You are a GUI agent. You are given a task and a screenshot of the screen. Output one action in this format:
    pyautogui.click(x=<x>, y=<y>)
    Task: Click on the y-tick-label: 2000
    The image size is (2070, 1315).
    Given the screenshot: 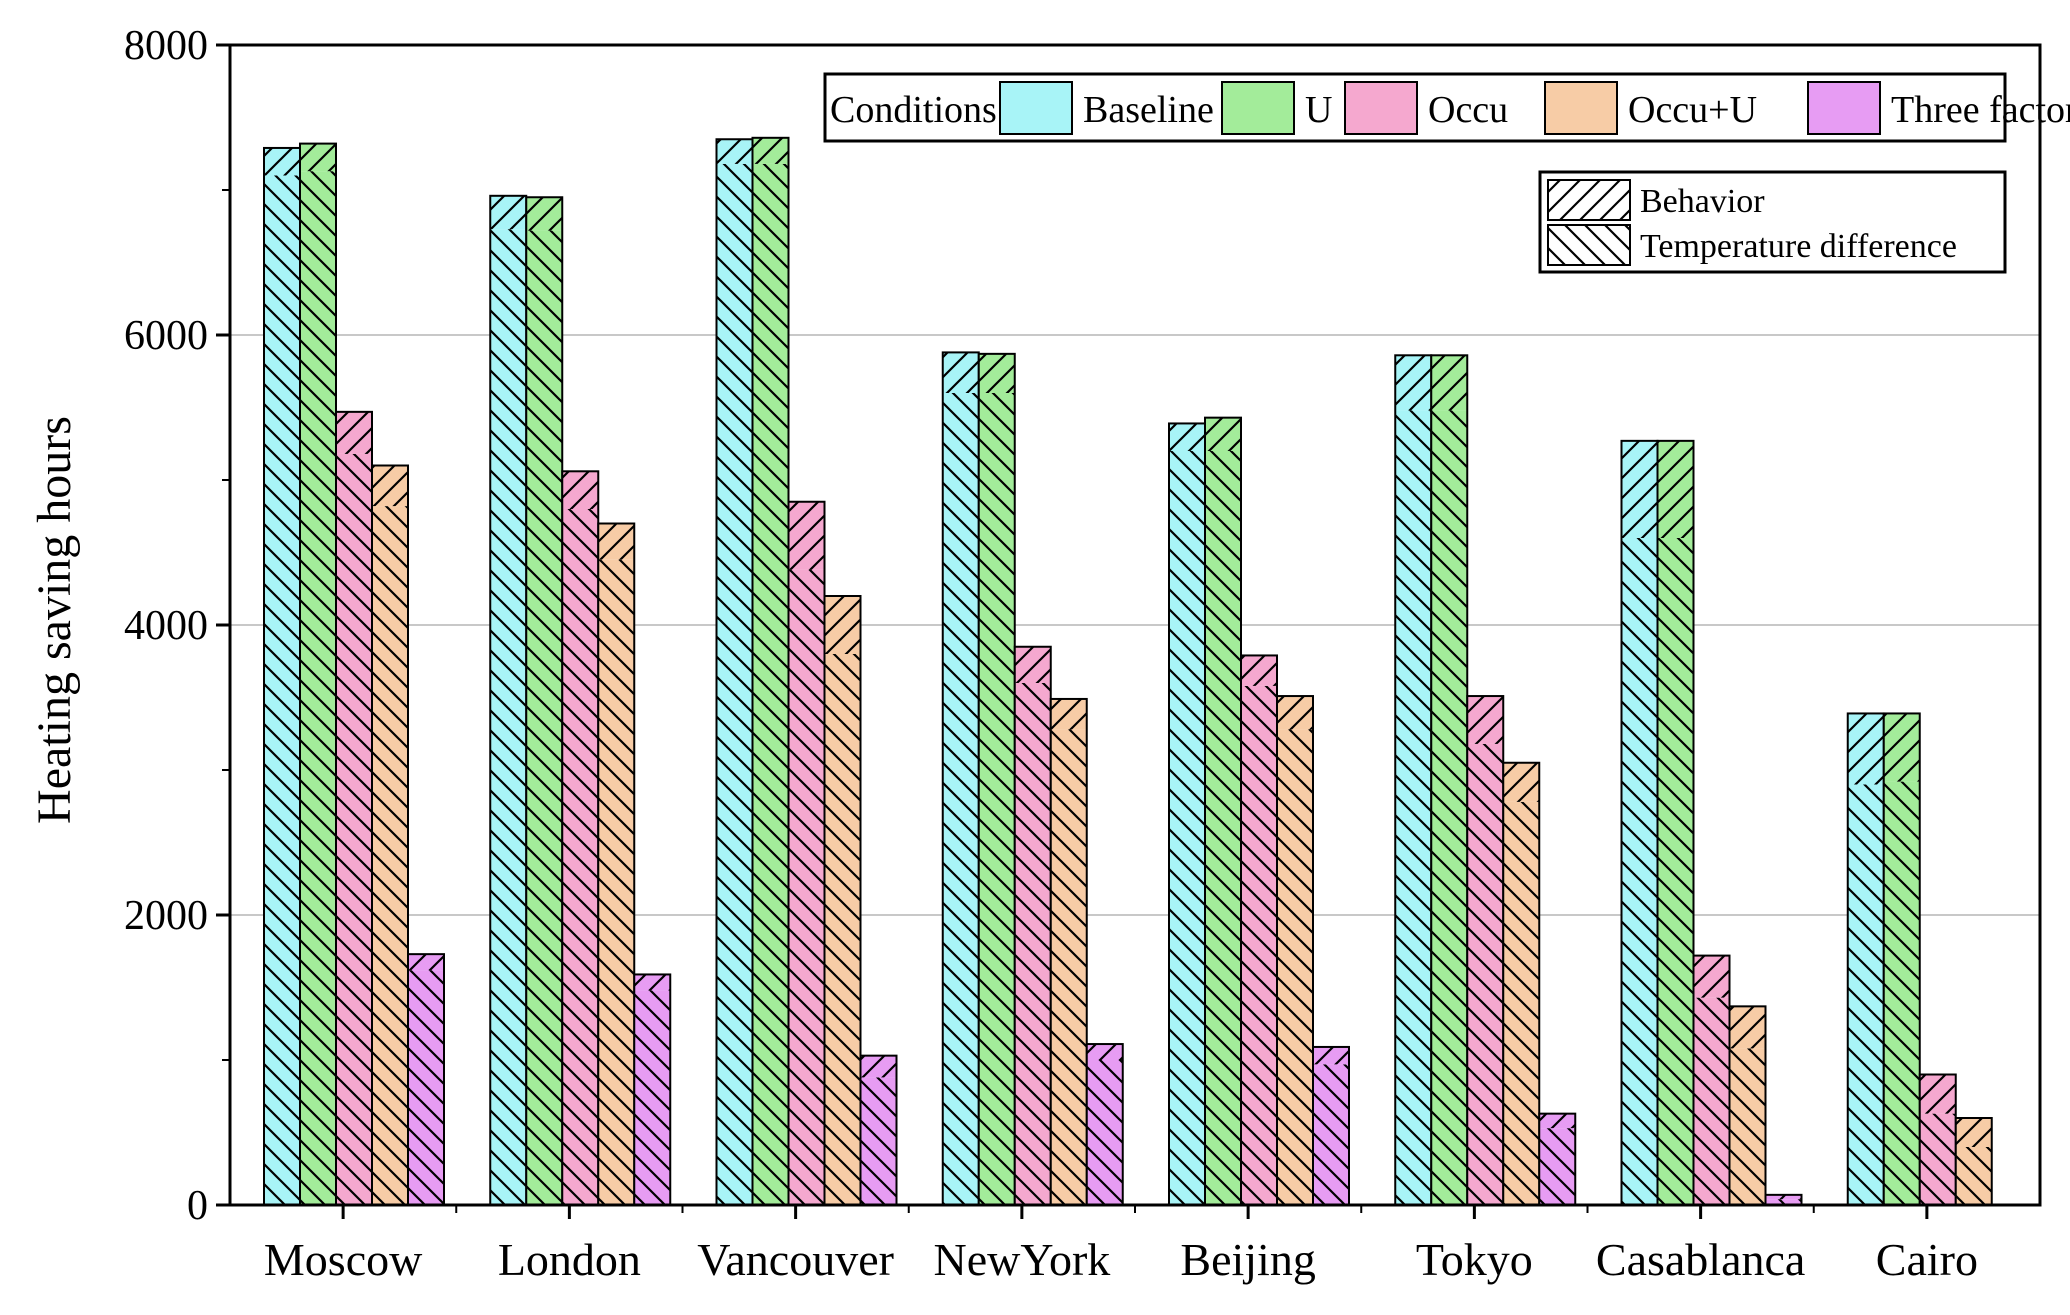 What is the action you would take?
    pyautogui.click(x=166, y=916)
    